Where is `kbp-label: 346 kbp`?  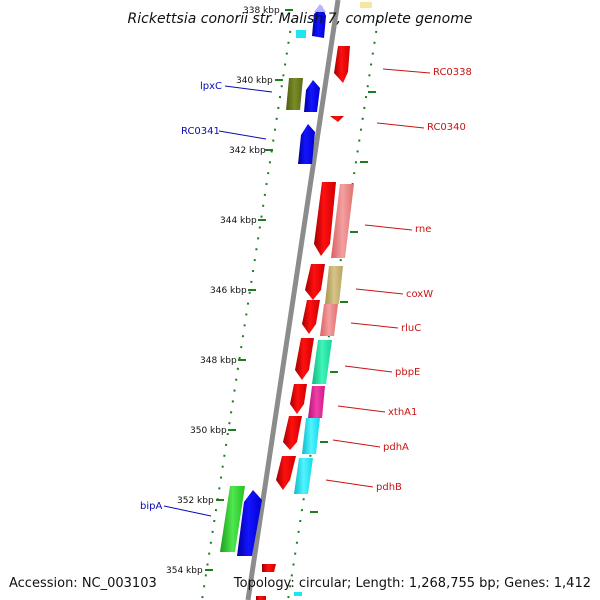
kbp-label: 346 kbp is located at coordinates (228, 291).